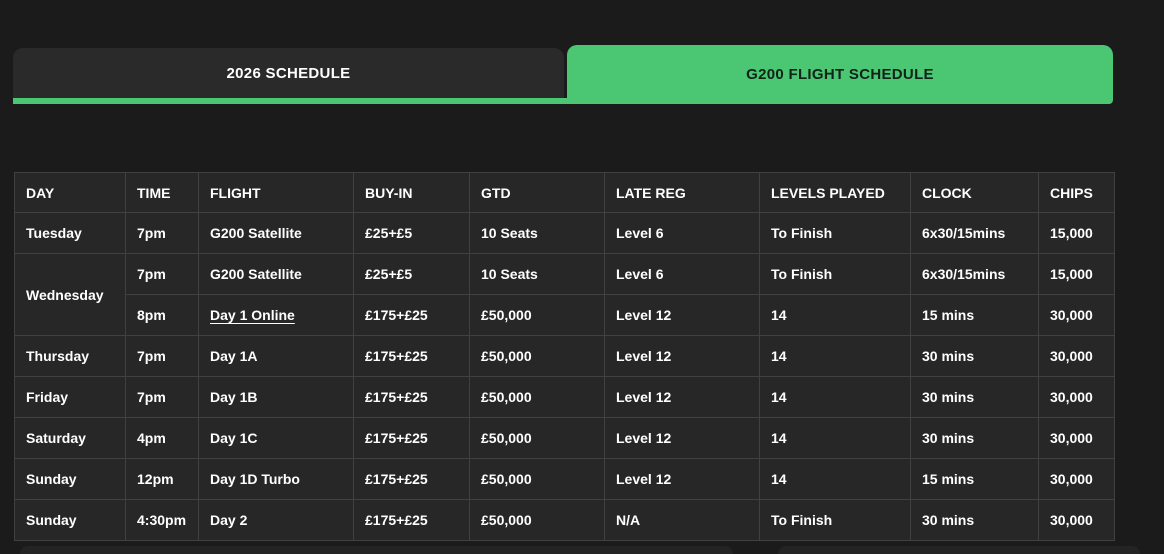  What do you see at coordinates (291, 101) in the screenshot?
I see `active-tab-underline` at bounding box center [291, 101].